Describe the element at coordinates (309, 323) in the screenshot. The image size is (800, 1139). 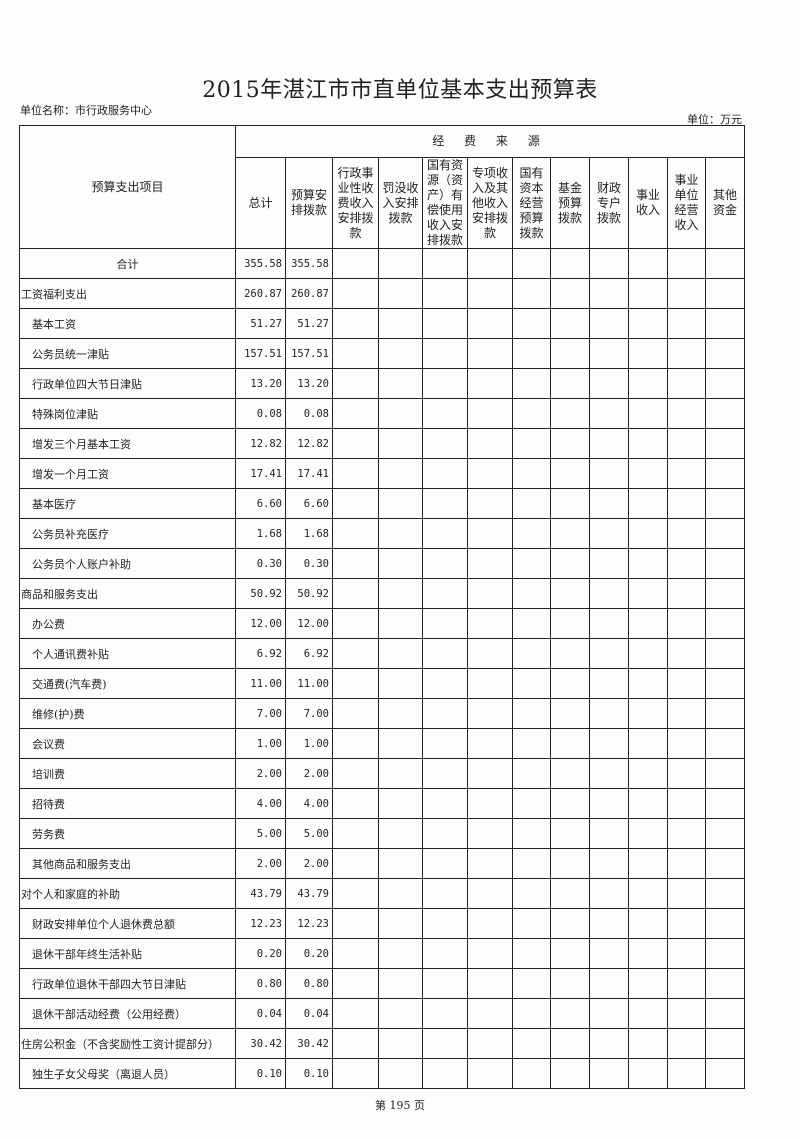
I see `cell-budget: 51.27` at that location.